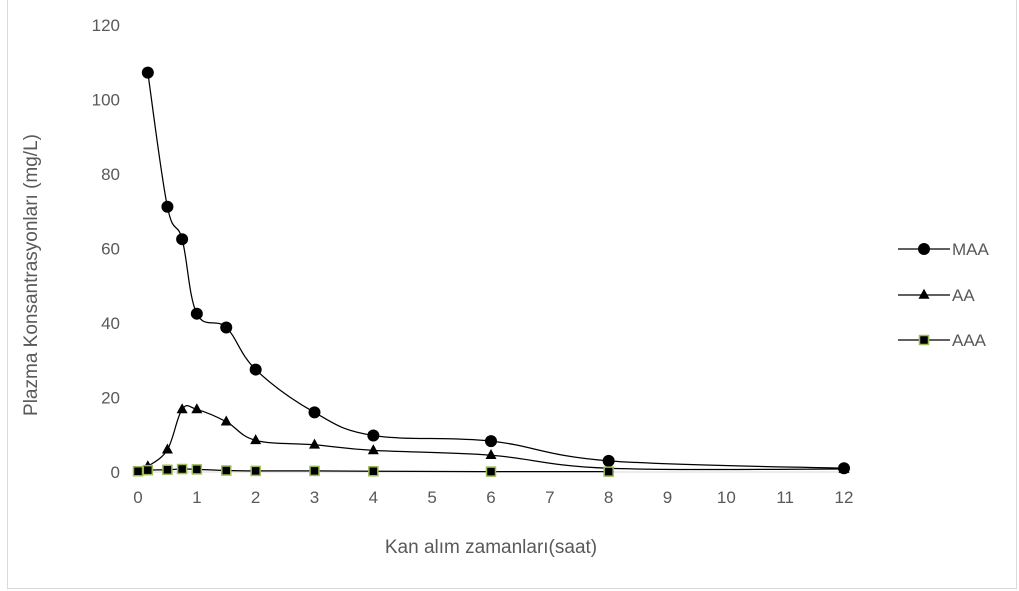  Describe the element at coordinates (924, 249) in the screenshot. I see `legend-marker-maa` at that location.